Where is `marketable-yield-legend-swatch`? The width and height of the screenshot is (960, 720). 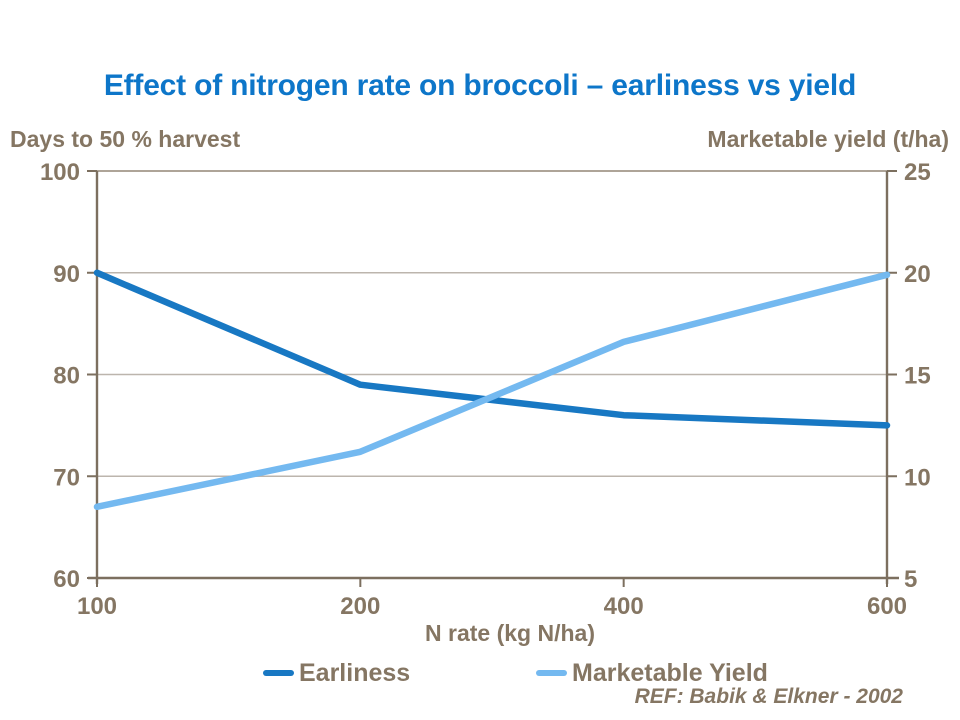
marketable-yield-legend-swatch is located at coordinates (551, 673).